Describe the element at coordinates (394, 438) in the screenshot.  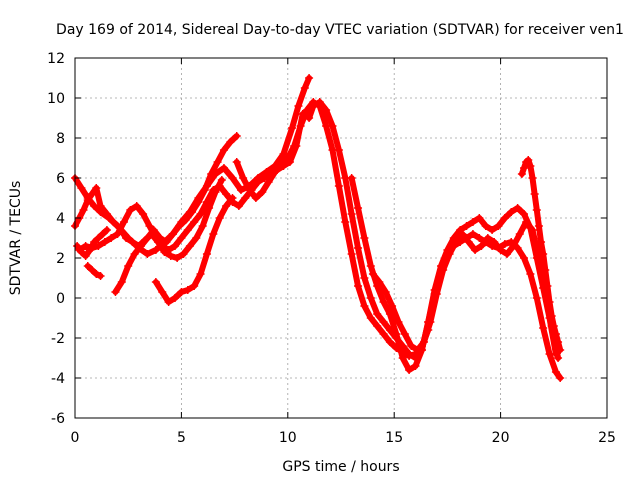
I see `x-tick-label: 15` at that location.